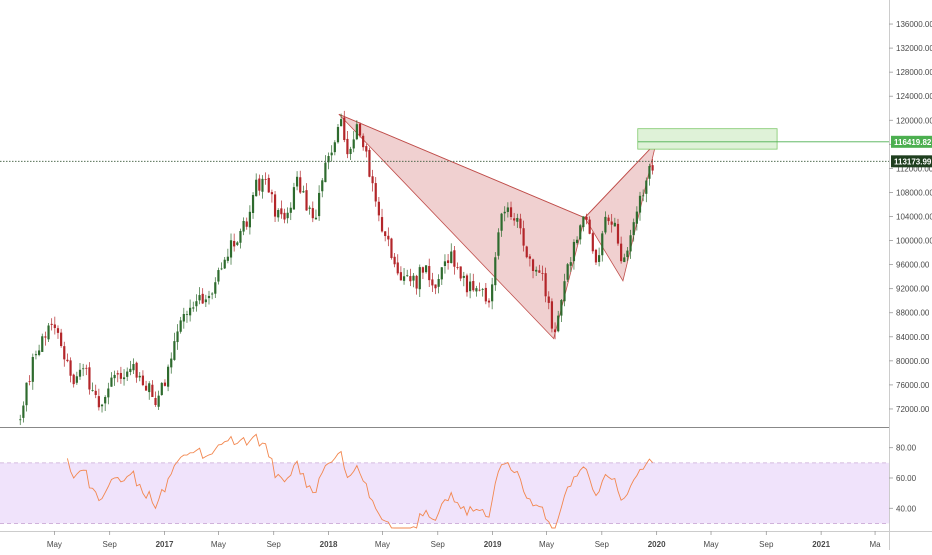 The width and height of the screenshot is (932, 555). I want to click on target-zone, so click(707, 139).